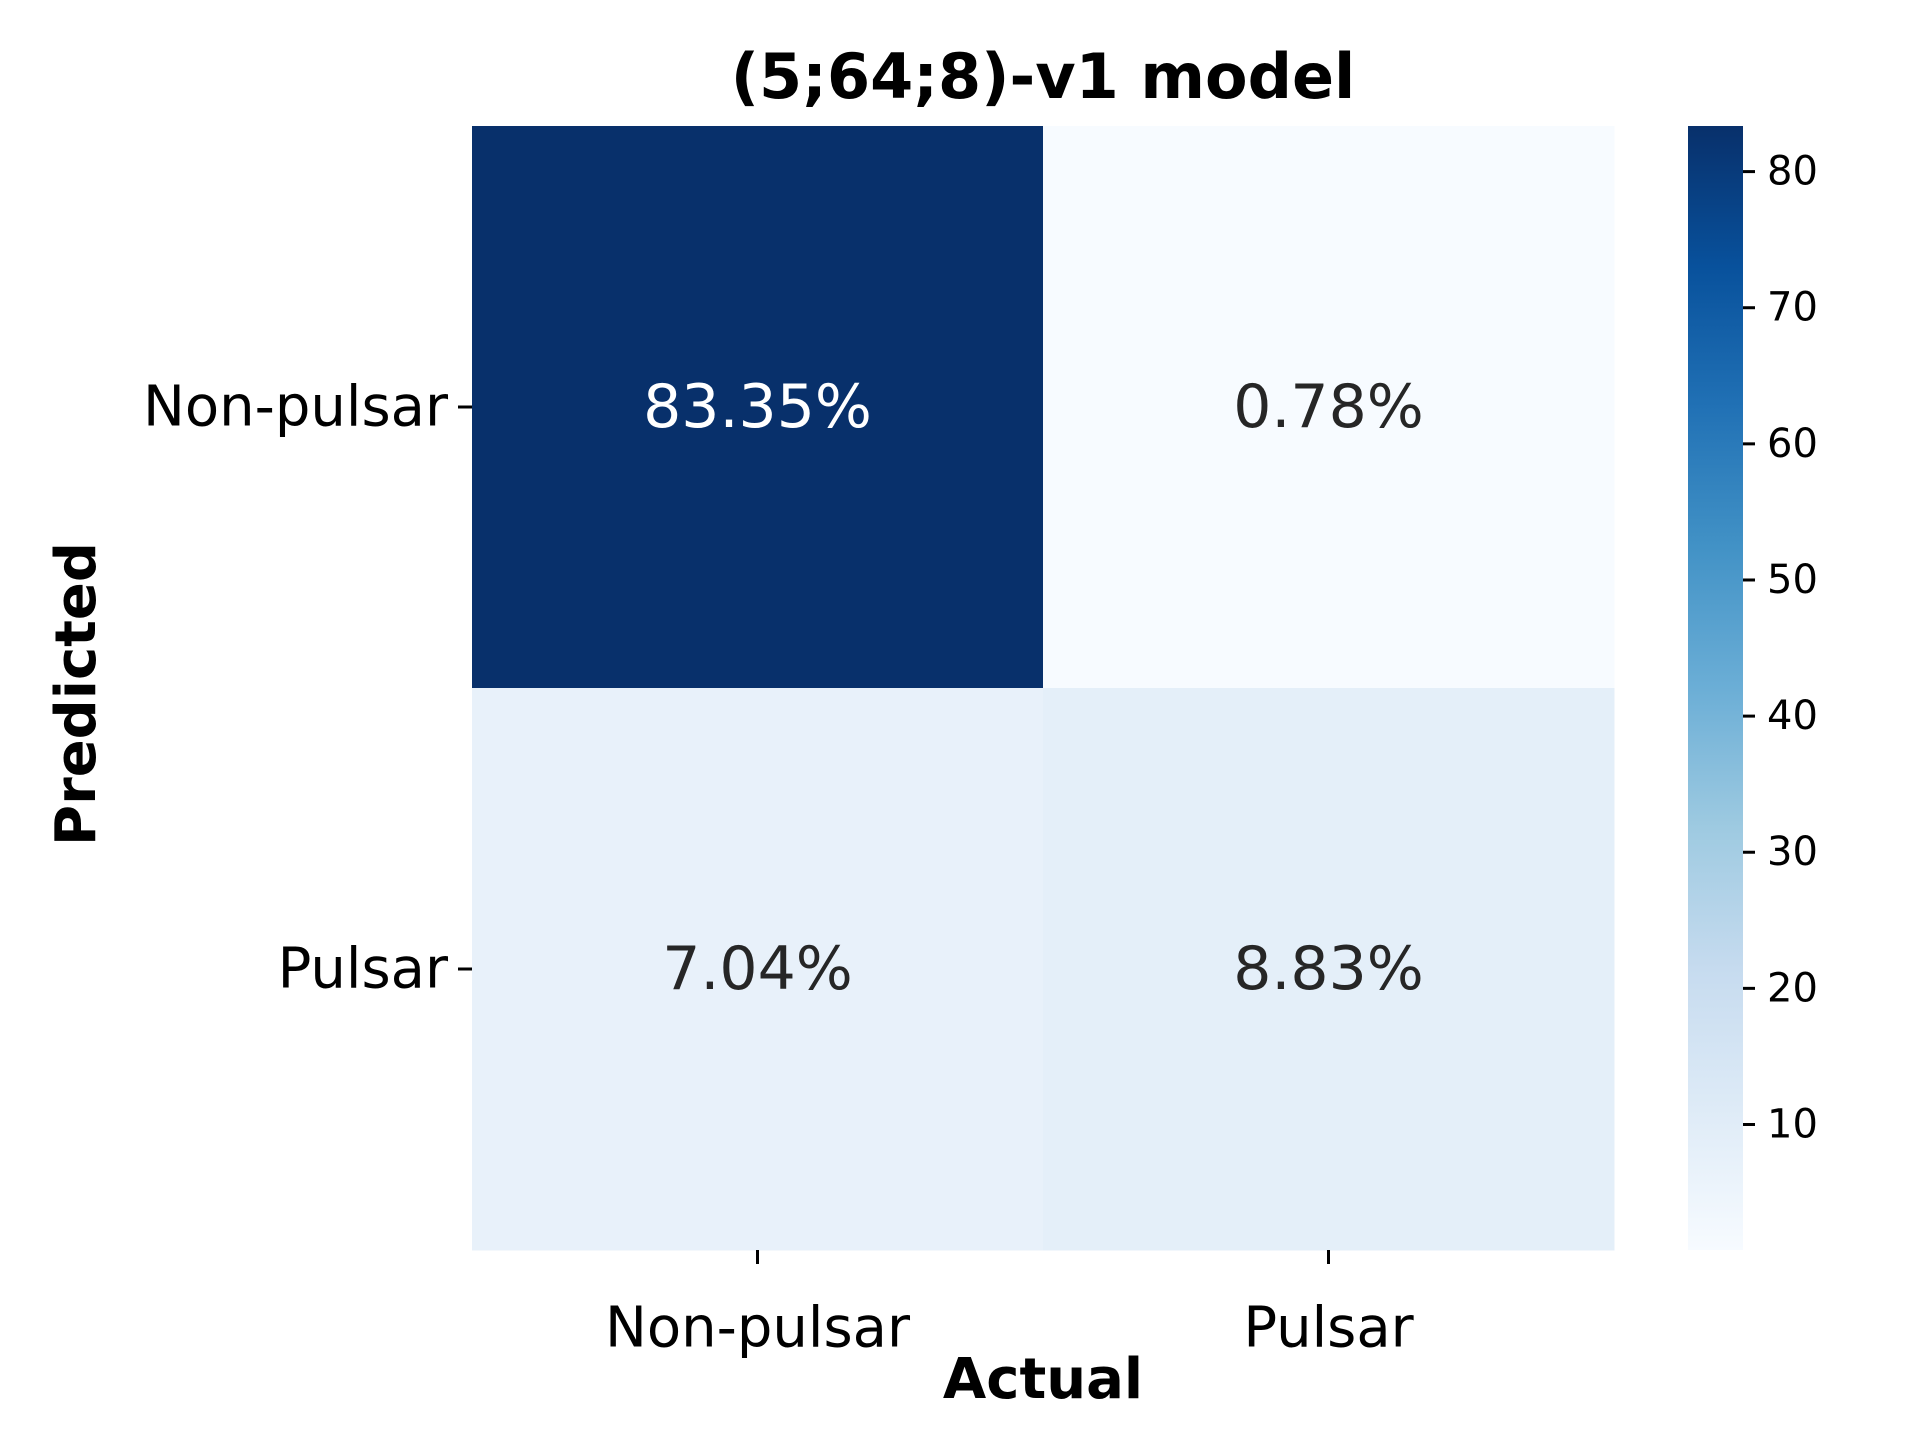 This screenshot has width=1920, height=1440. Describe the element at coordinates (1792, 988) in the screenshot. I see `colorbar-tick-label: 20` at that location.